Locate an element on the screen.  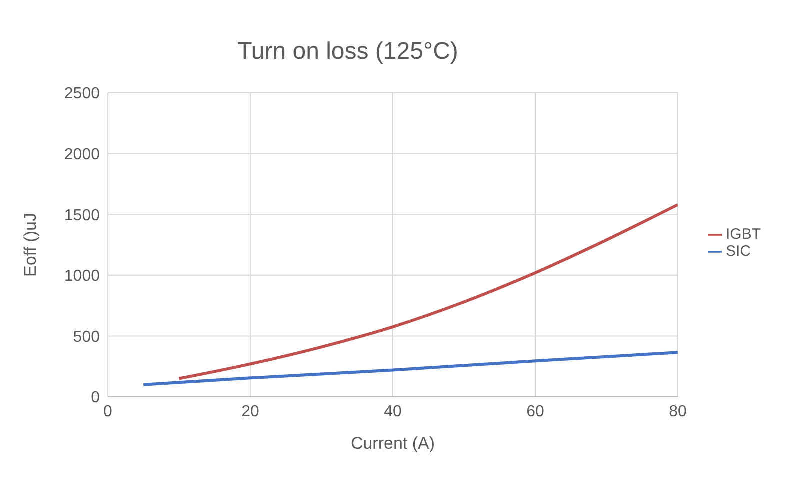
y-tick-label: 0 is located at coordinates (95, 398).